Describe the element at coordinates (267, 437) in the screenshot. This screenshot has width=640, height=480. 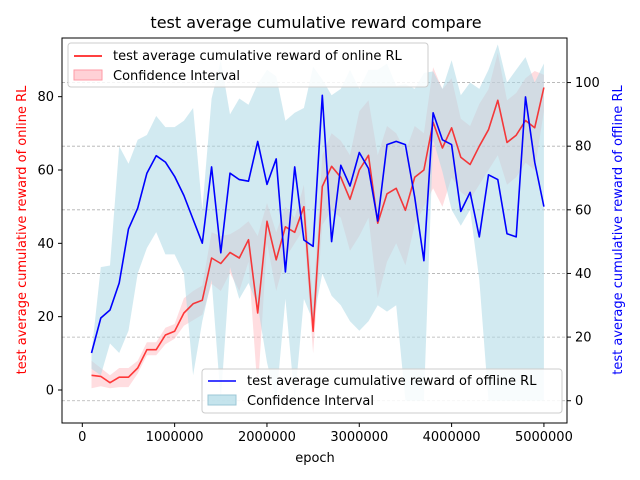
I see `x-tick-label: 2000000` at that location.